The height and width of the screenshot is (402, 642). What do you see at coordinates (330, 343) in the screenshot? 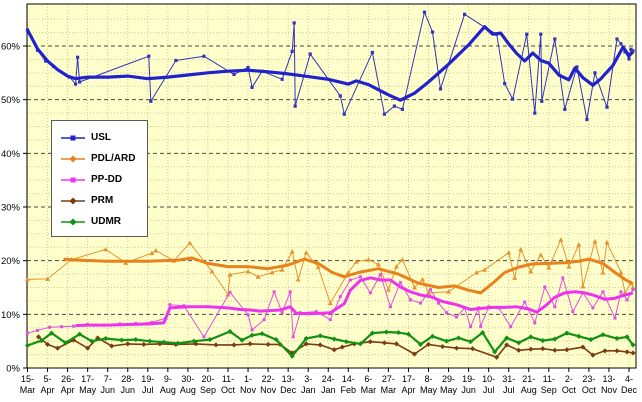
I see `series-udmr` at bounding box center [330, 343].